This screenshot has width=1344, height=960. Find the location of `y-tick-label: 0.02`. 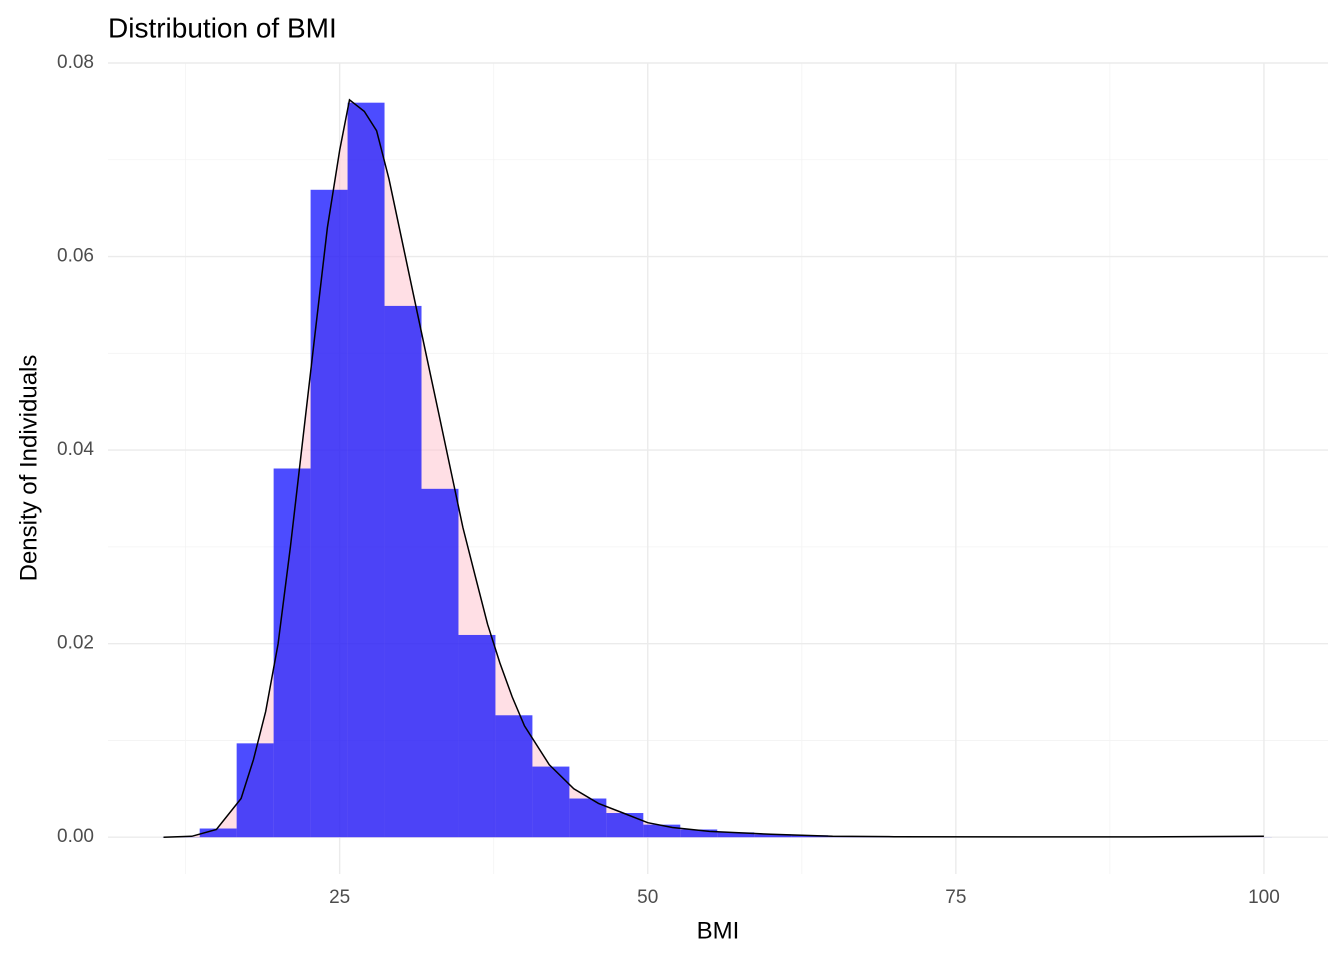

y-tick-label: 0.02 is located at coordinates (75, 643).